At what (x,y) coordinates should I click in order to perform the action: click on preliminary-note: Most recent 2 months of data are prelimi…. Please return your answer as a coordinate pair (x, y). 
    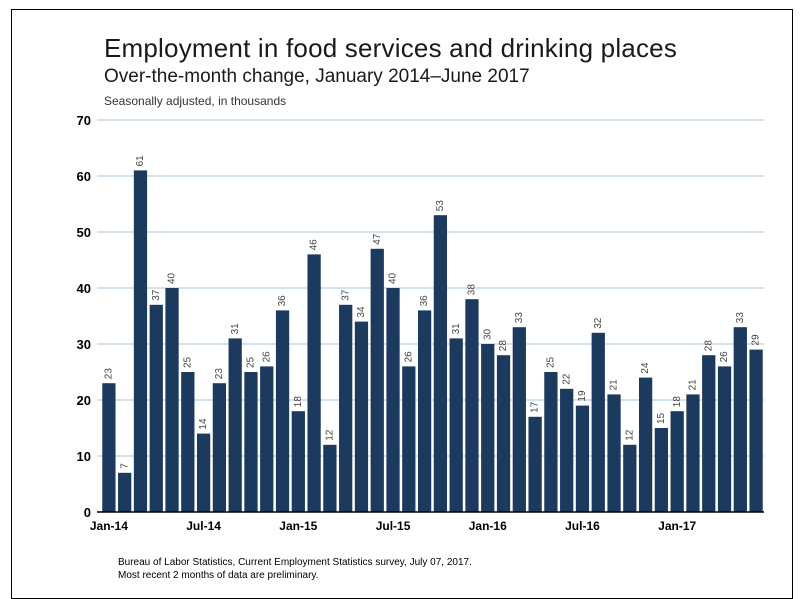
    Looking at the image, I should click on (218, 575).